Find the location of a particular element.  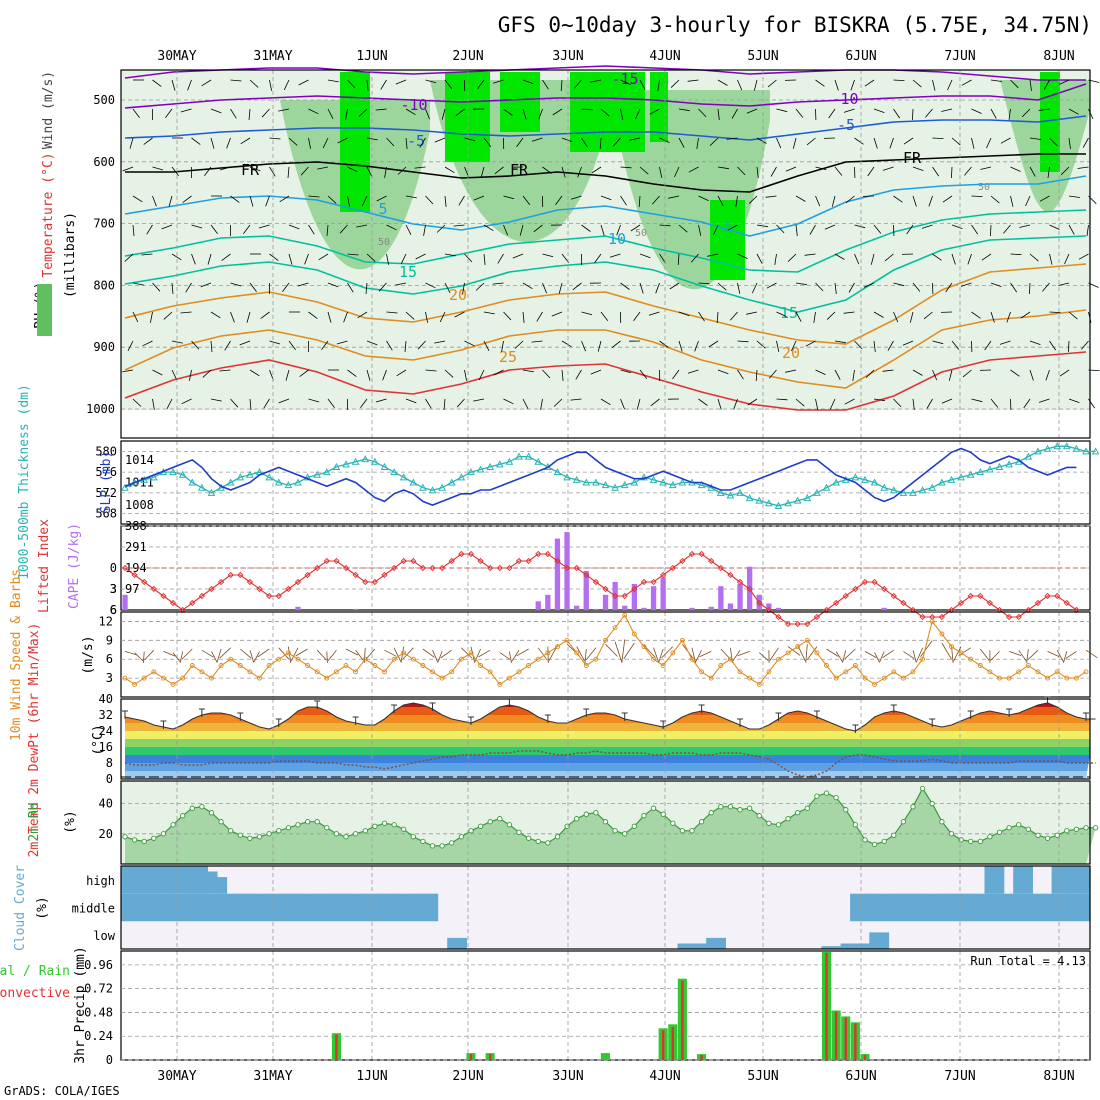

panel-frame is located at coordinates (605, 822).